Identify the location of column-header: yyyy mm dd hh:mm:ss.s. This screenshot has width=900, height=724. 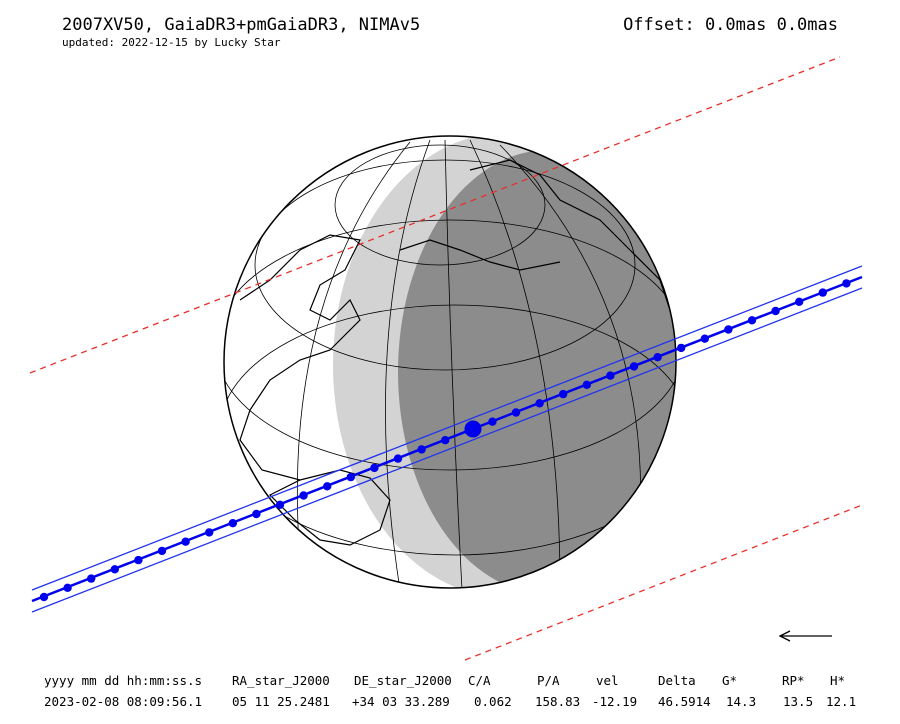
(123, 680).